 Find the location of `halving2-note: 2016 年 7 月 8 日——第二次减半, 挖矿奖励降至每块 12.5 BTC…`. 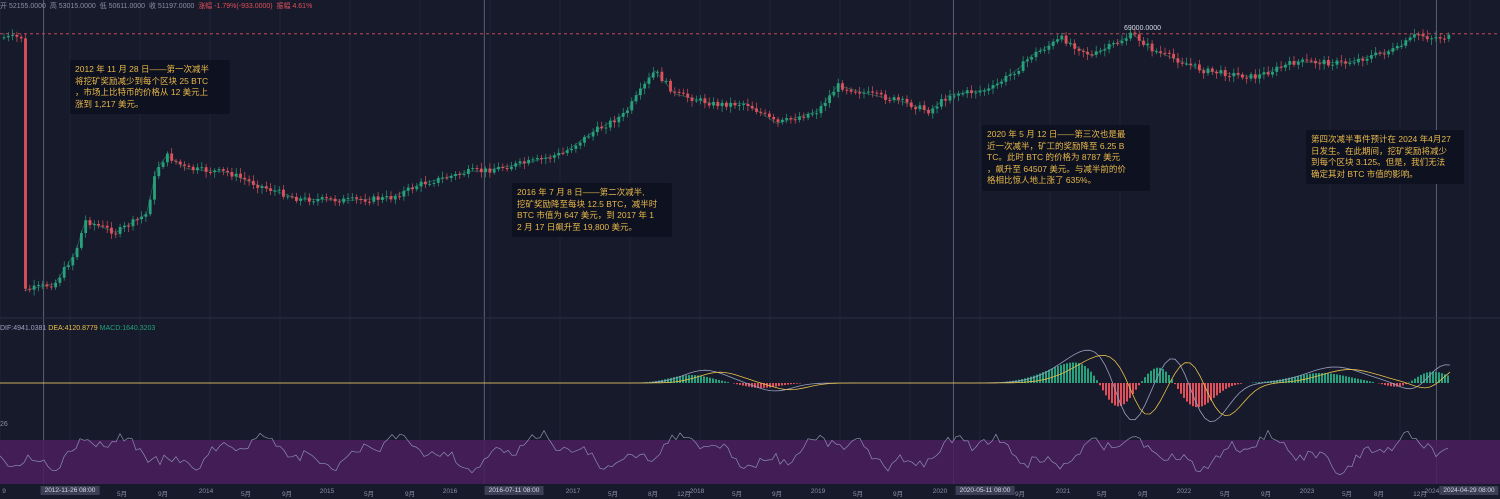

halving2-note: 2016 年 7 月 8 日——第二次减半, 挖矿奖励降至每块 12.5 BTC… is located at coordinates (592, 210).